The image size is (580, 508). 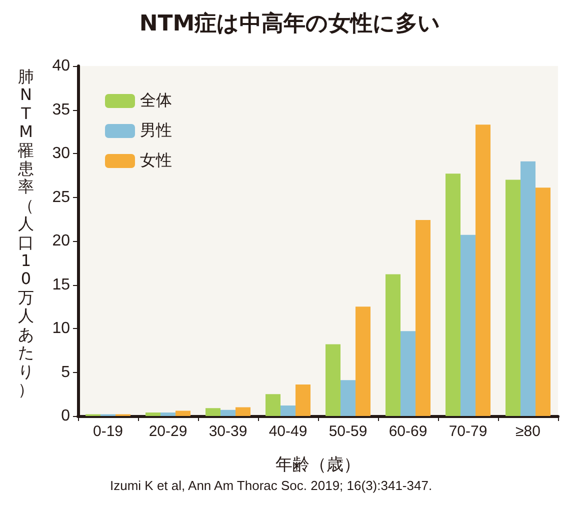 I want to click on y-tick-label: 20, so click(x=61, y=241).